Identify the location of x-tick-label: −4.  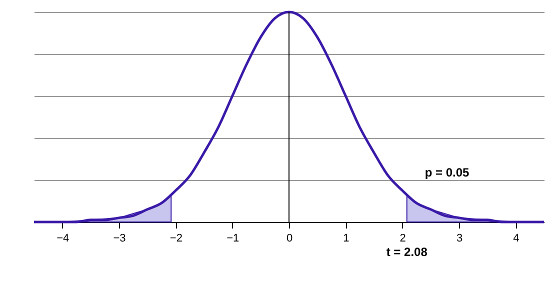
(63, 238).